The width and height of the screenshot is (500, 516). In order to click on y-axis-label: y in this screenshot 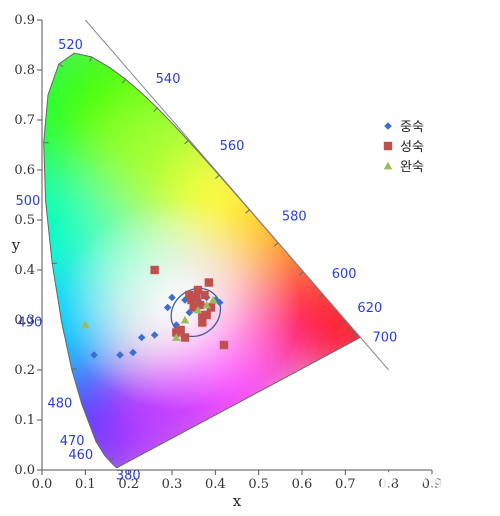, I will do `click(16, 245)`.